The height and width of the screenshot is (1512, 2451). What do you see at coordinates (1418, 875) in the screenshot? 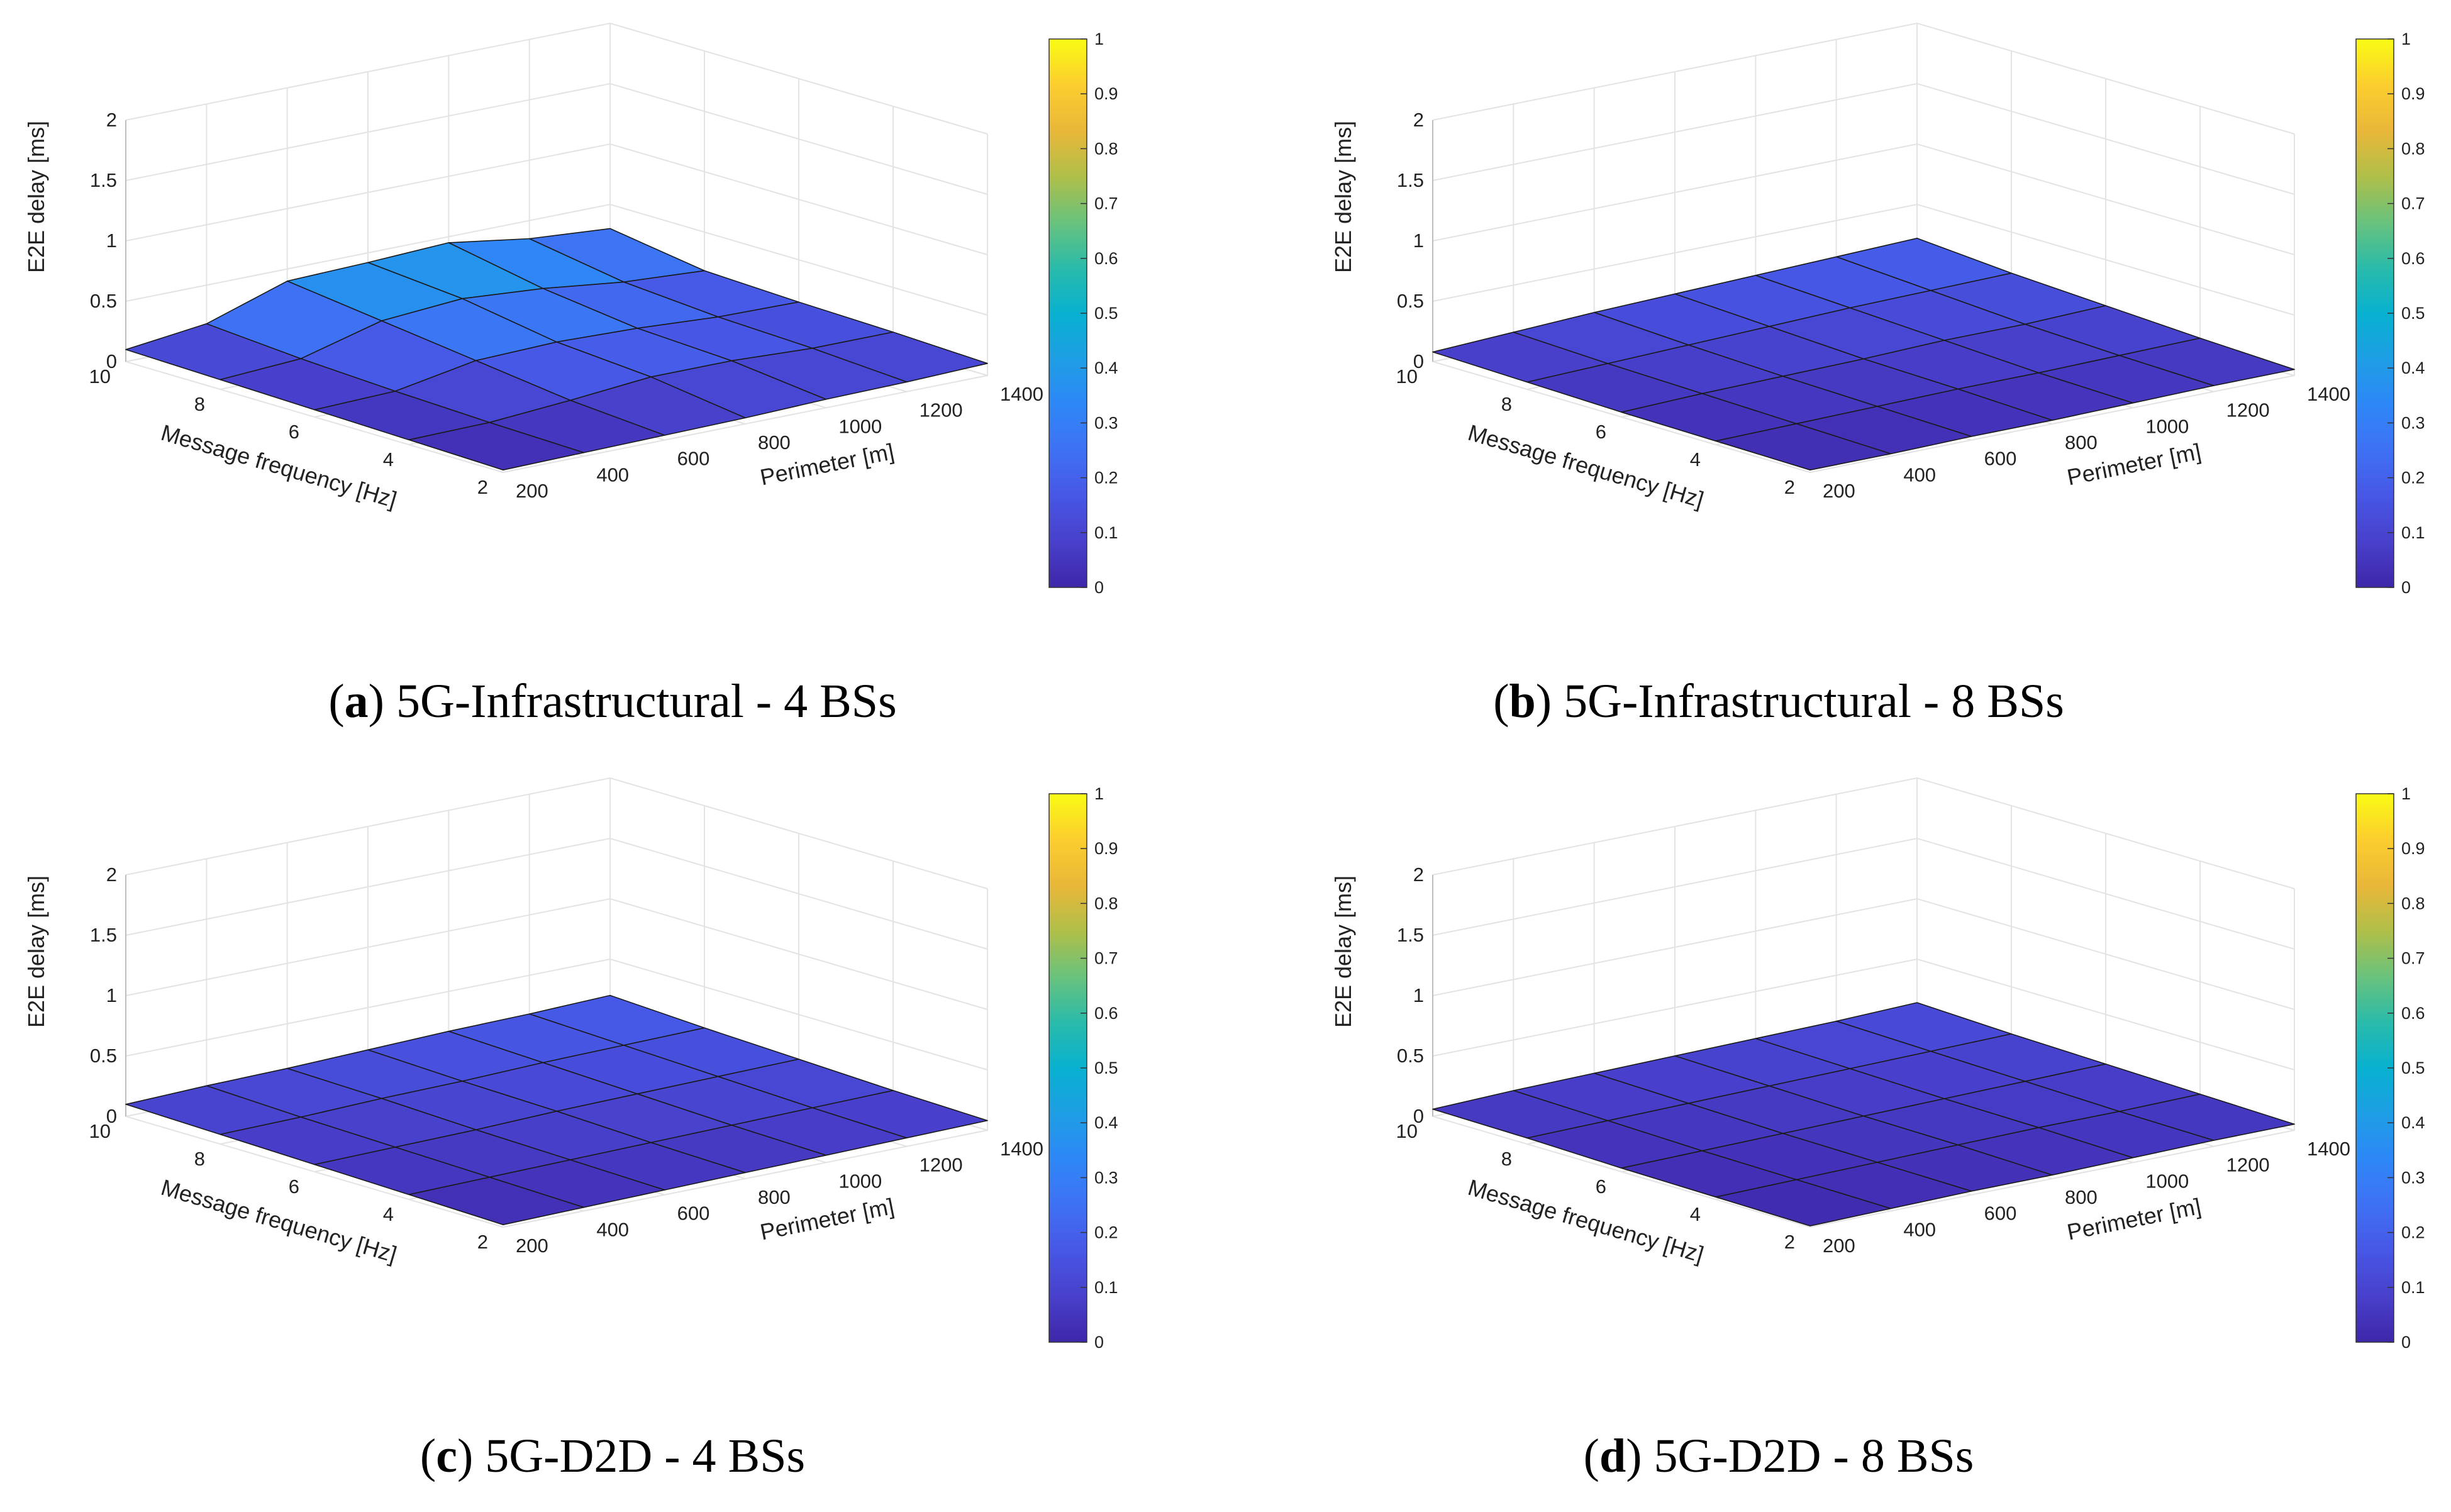
I see `z-tick-label: 2` at bounding box center [1418, 875].